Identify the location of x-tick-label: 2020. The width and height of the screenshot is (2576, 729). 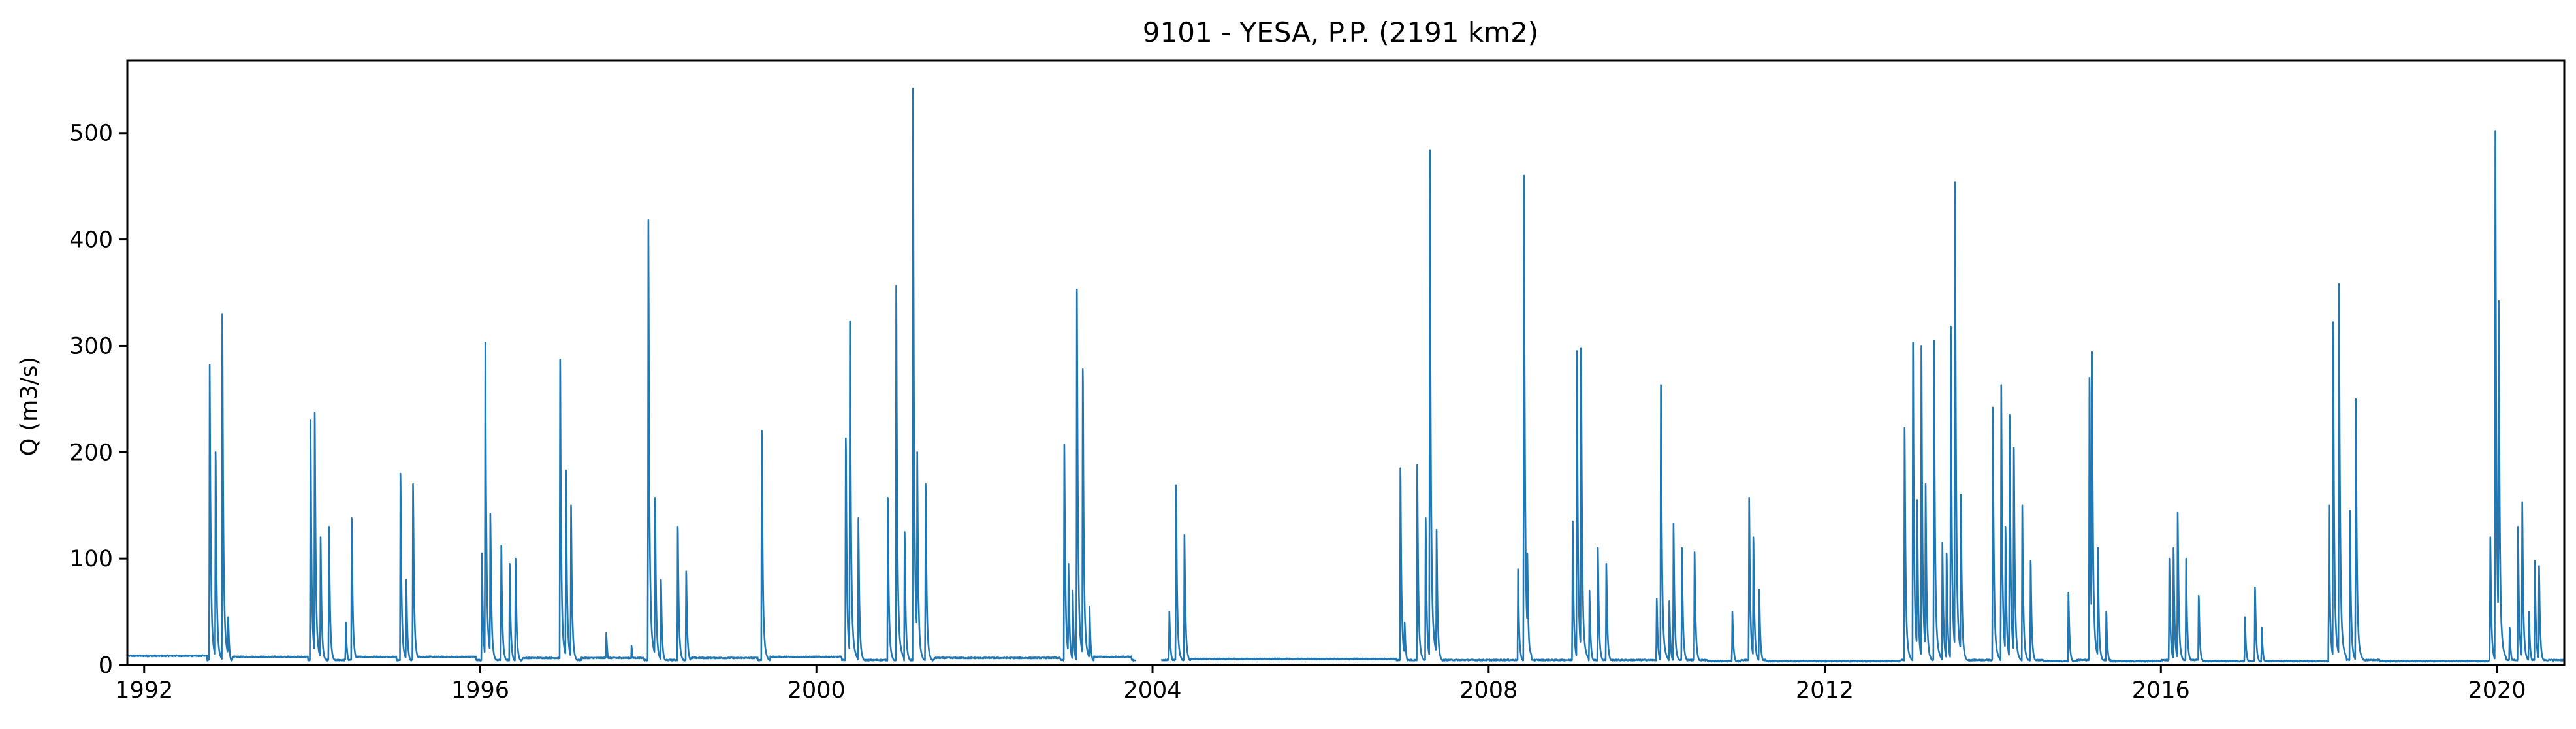
(2497, 690).